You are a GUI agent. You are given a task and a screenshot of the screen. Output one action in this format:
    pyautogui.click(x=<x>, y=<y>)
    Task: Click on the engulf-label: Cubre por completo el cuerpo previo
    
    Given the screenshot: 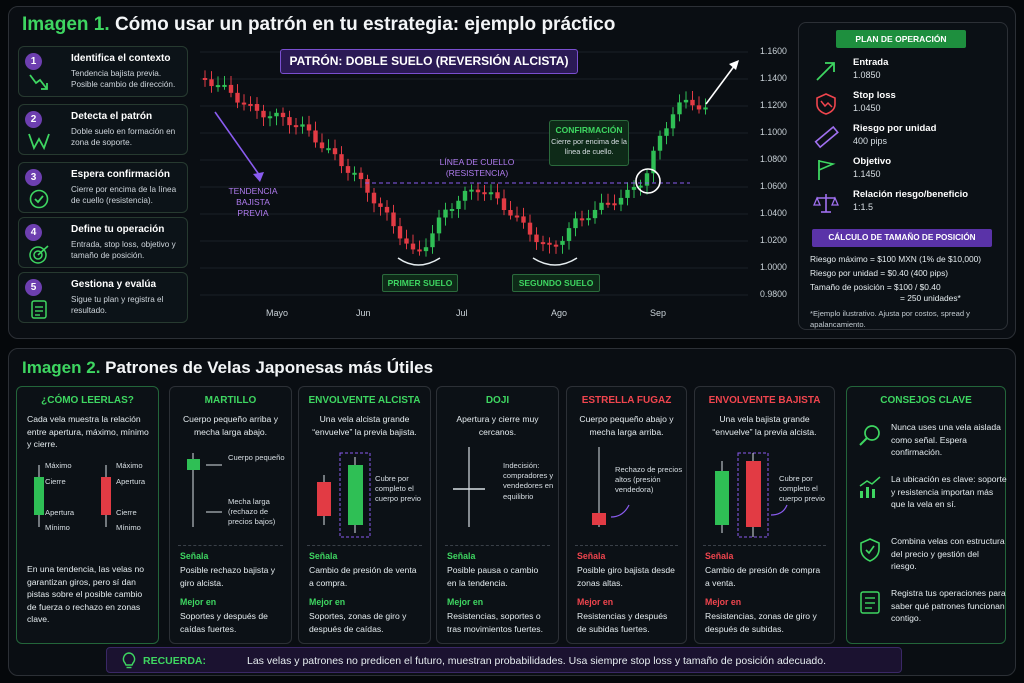 What is the action you would take?
    pyautogui.click(x=802, y=489)
    